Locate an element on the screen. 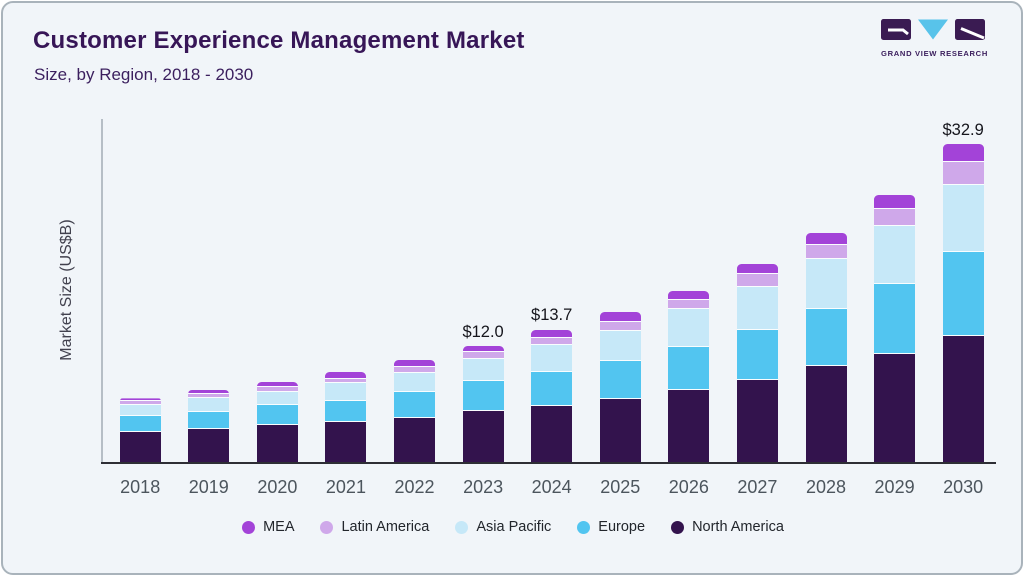 This screenshot has height=576, width=1024. gvr-logo: GRAND VIEW RESEARCH is located at coordinates (935, 38).